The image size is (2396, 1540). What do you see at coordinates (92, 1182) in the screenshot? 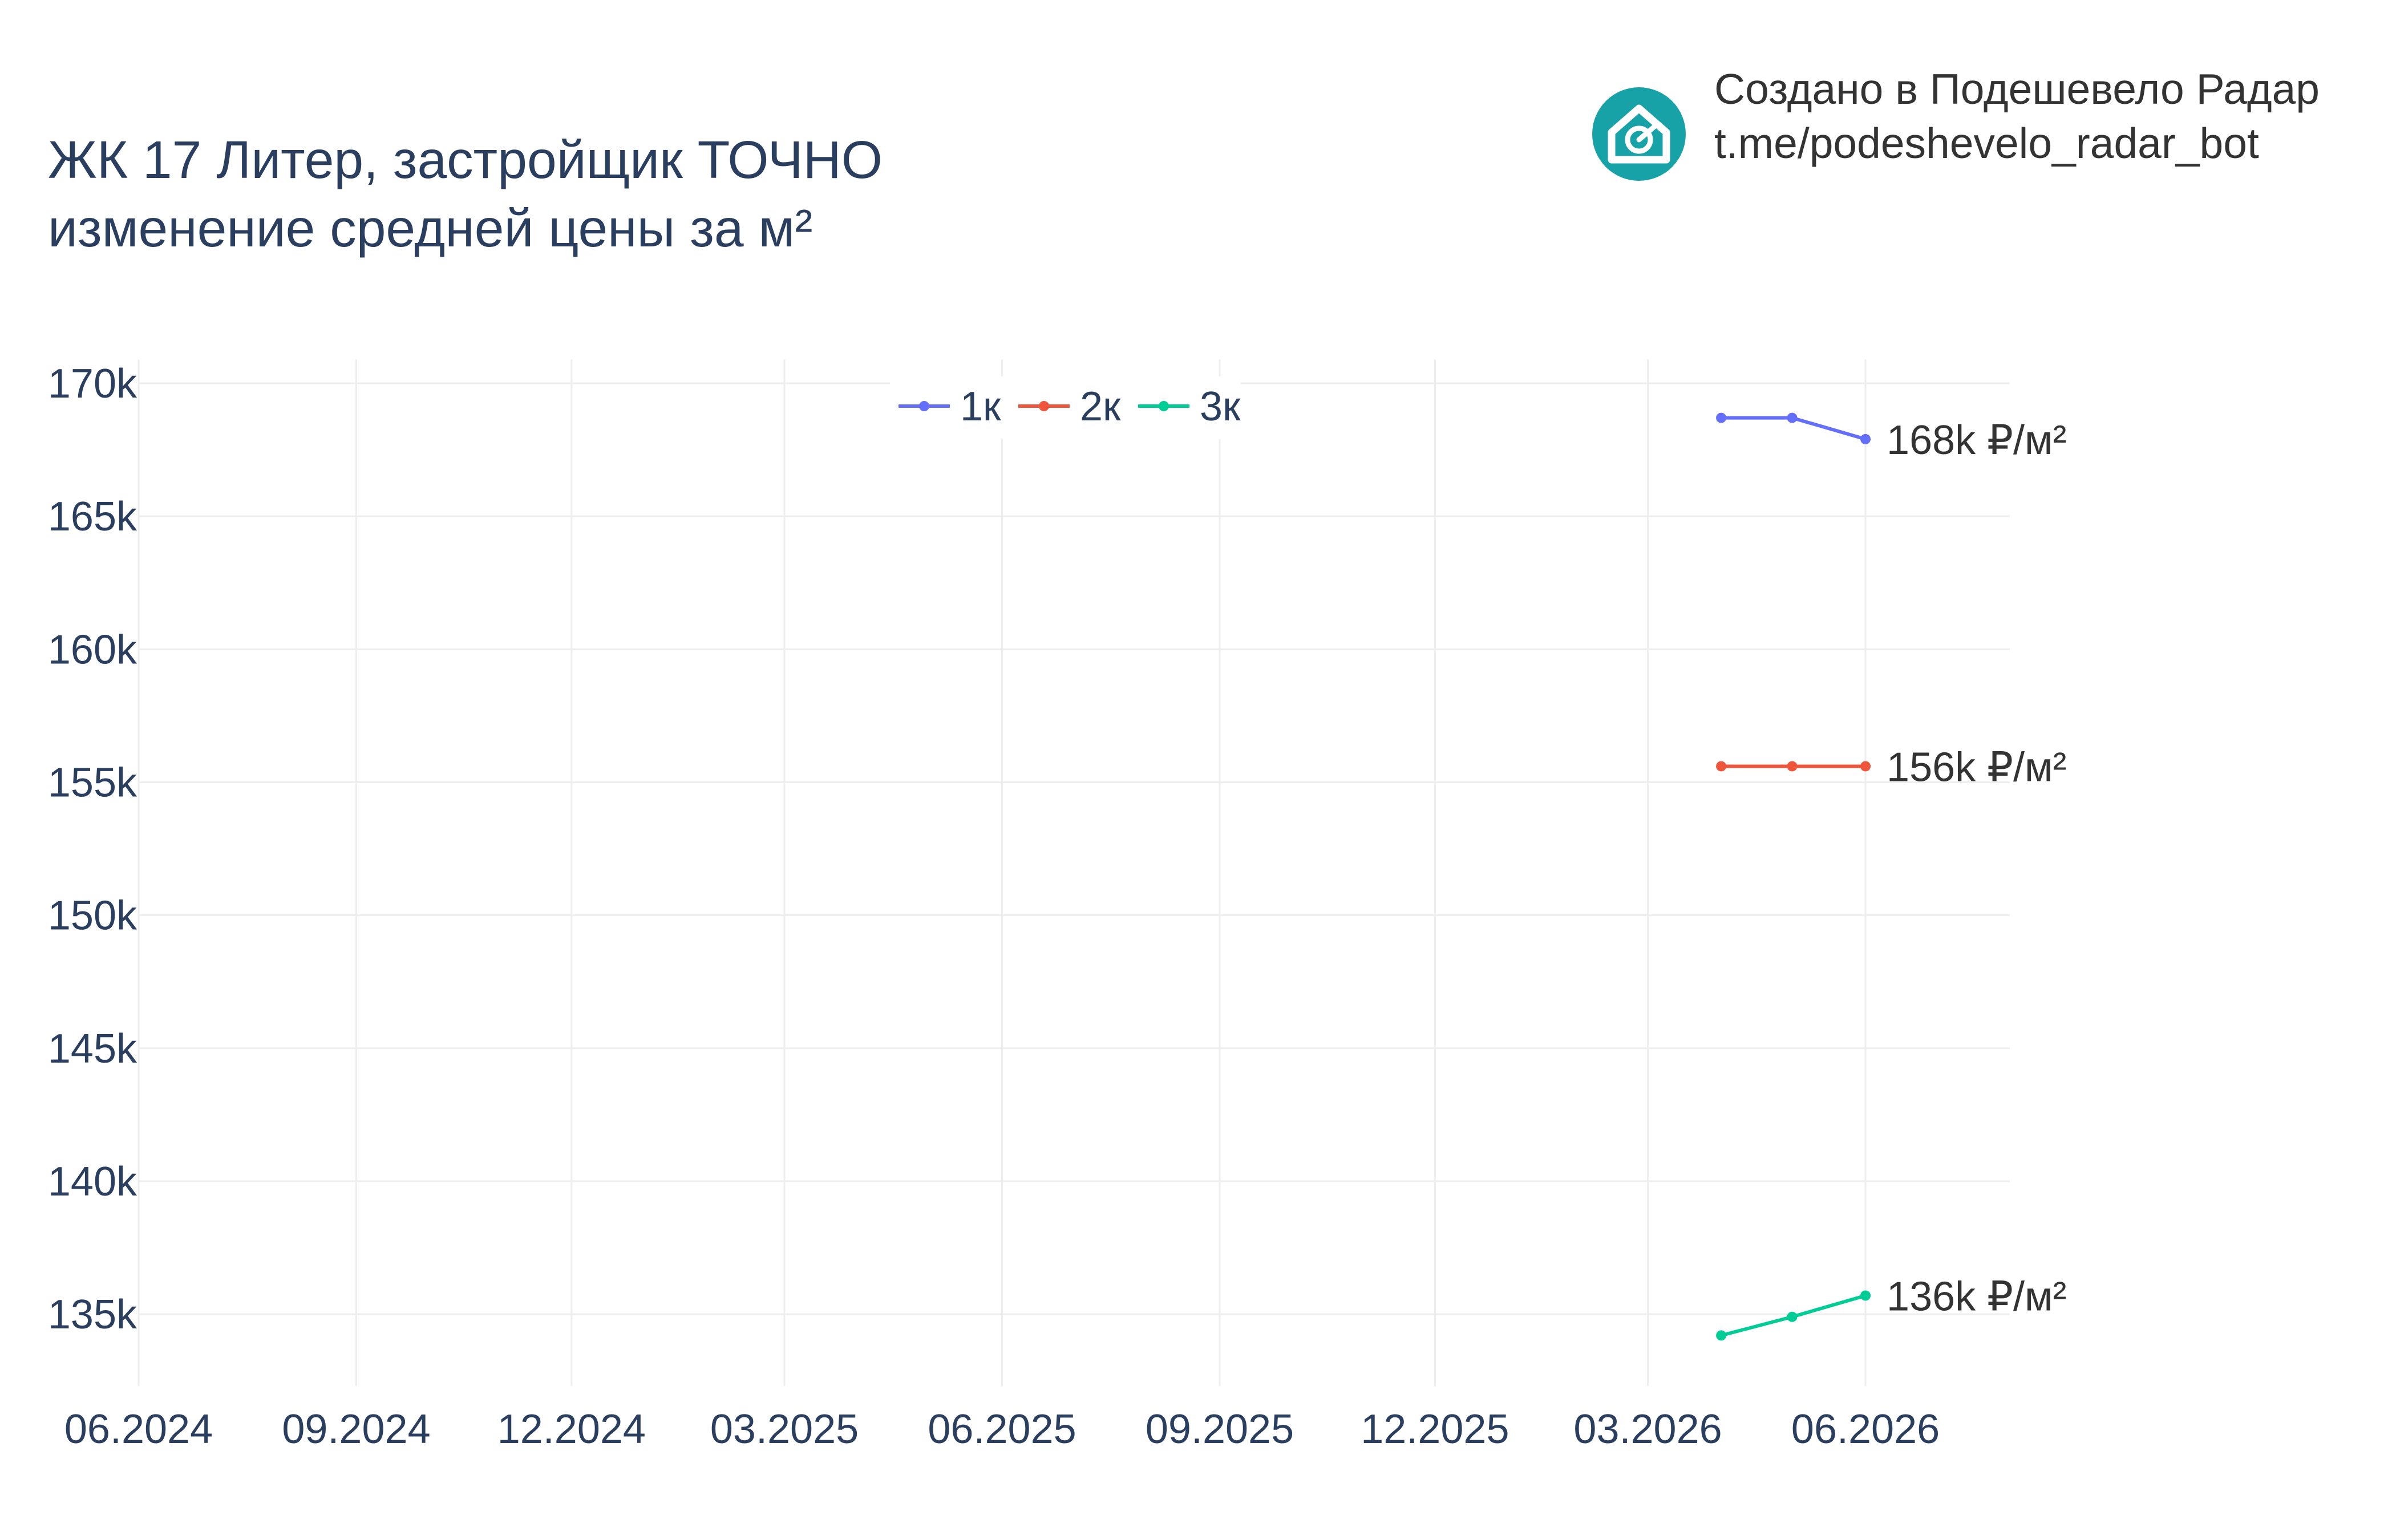
I see `y-tick-label: 140k` at bounding box center [92, 1182].